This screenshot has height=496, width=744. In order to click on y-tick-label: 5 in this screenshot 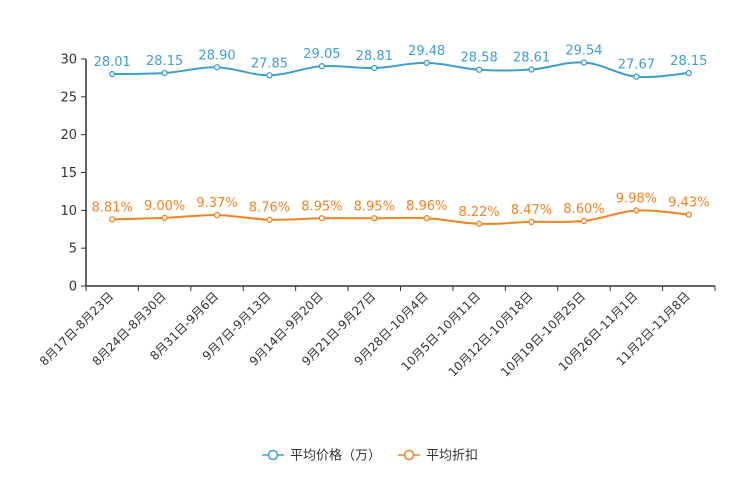, I will do `click(73, 249)`.